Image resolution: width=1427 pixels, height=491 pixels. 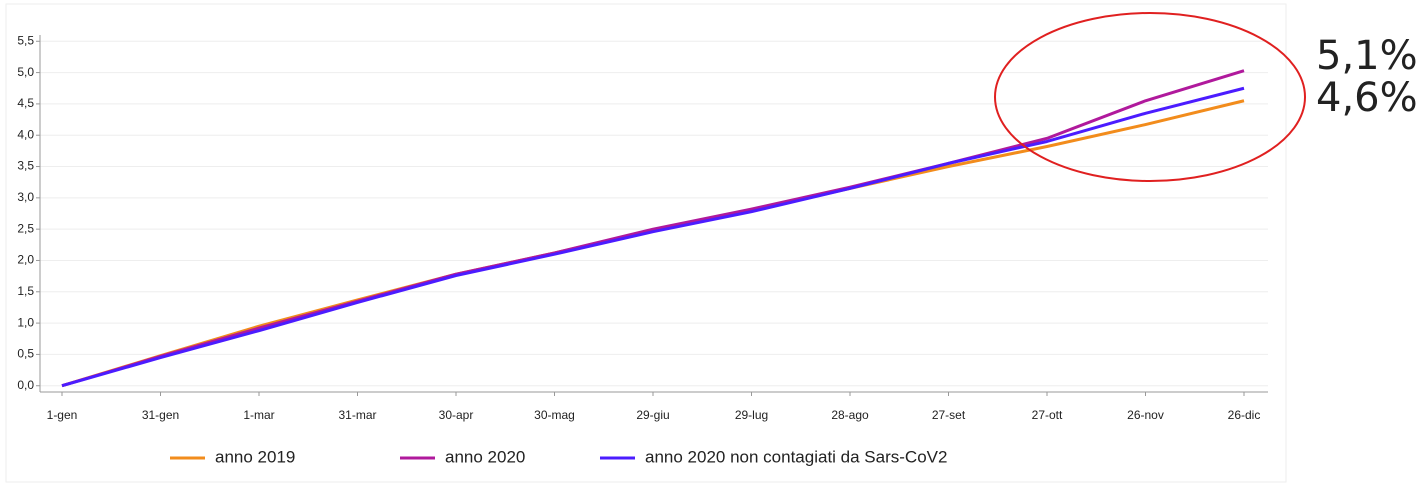 I want to click on x-tick-label: 27-ott, so click(x=1047, y=415).